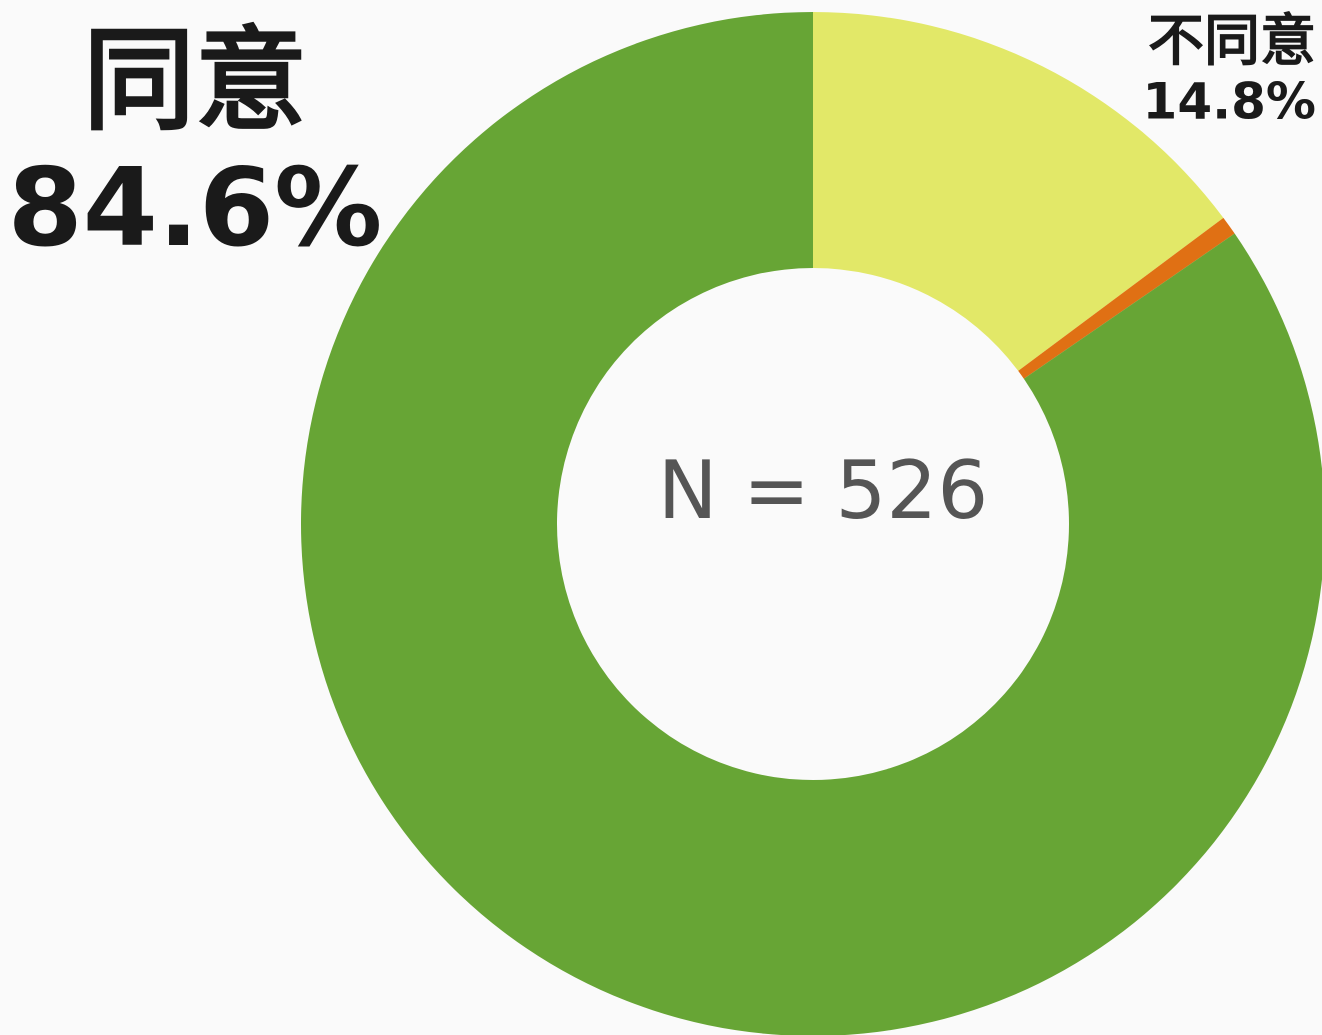  What do you see at coordinates (1229, 102) in the screenshot?
I see `slice-value-label: 14.8%` at bounding box center [1229, 102].